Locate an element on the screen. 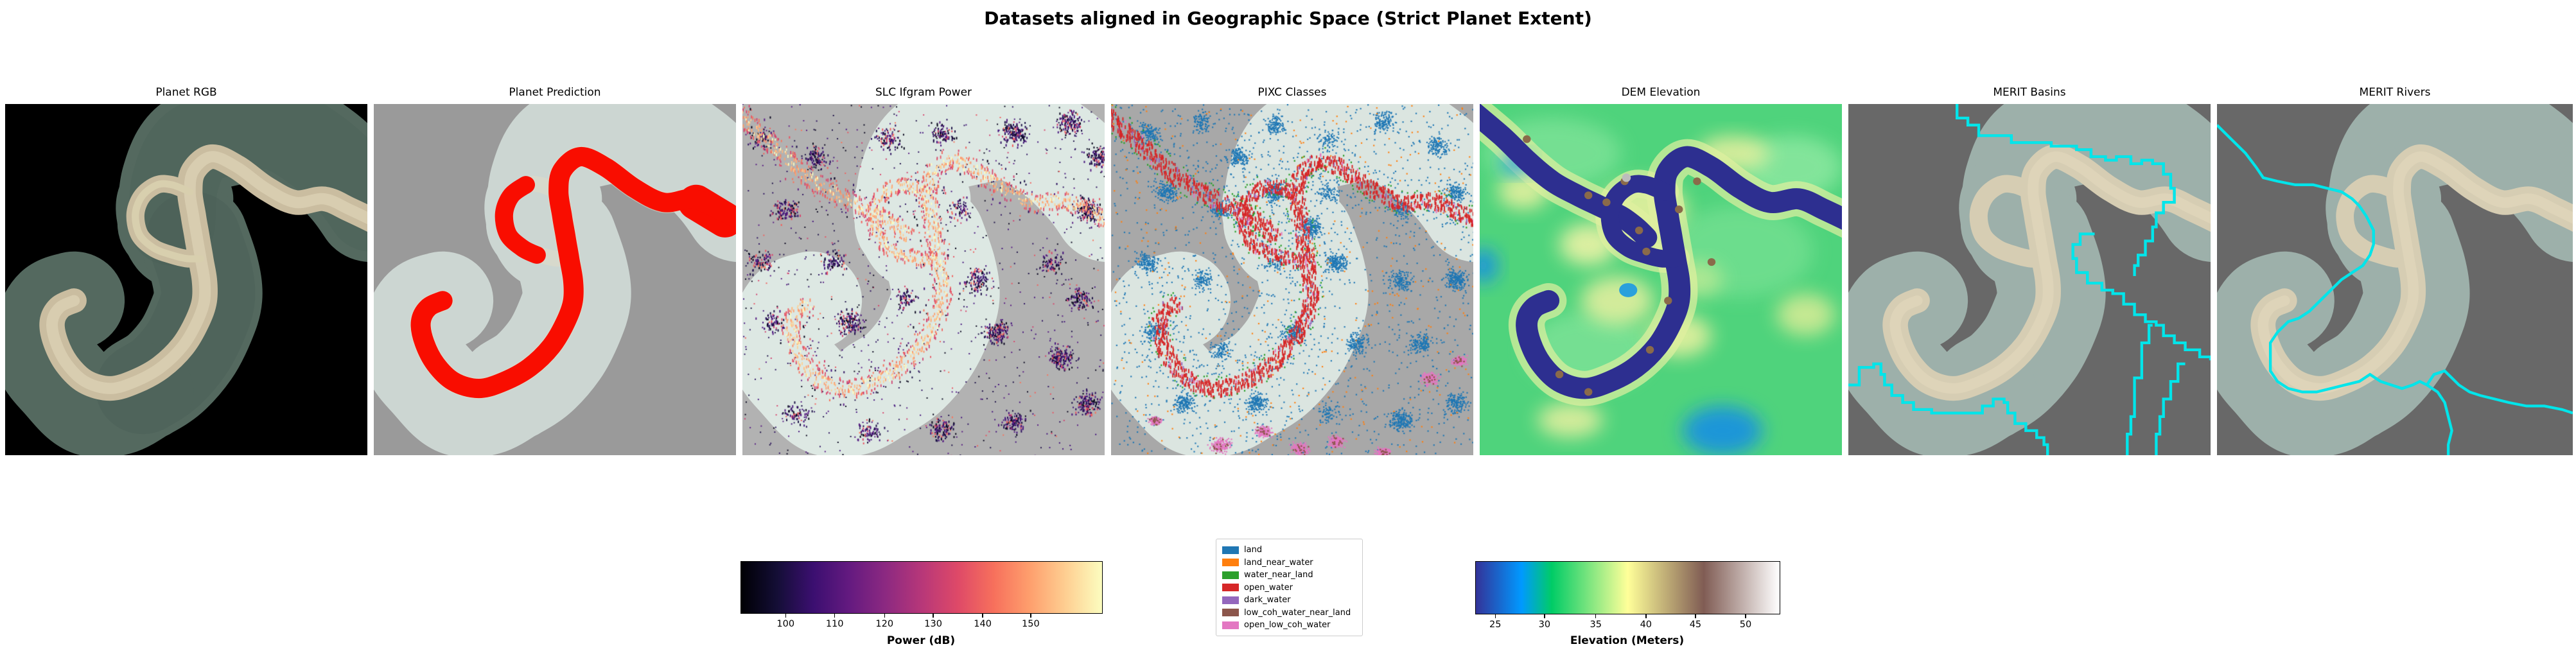  panel-dem-elevation: DEM Elevation is located at coordinates (1661, 227).